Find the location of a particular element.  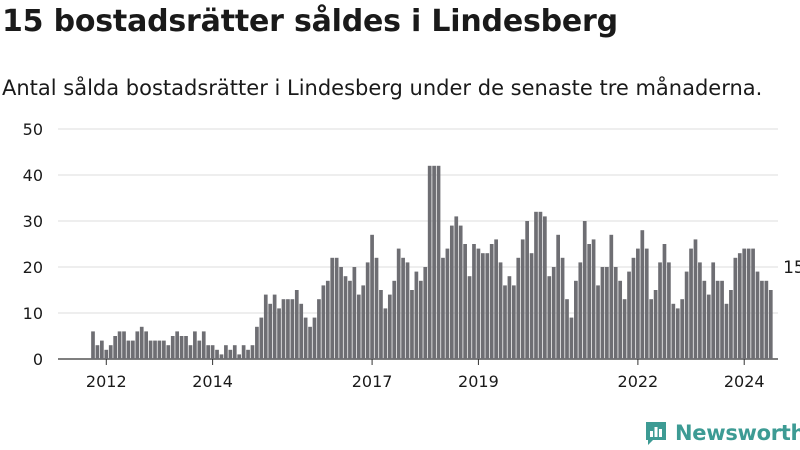

x-tick-label: 2019 is located at coordinates (478, 381).